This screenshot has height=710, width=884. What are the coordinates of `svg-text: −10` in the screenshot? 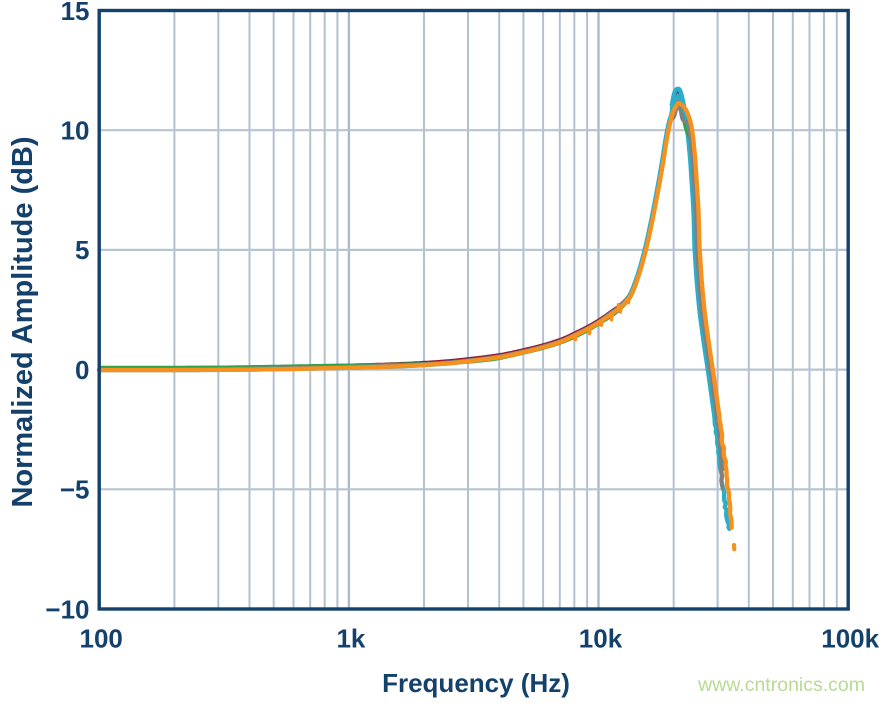 It's located at (67, 609).